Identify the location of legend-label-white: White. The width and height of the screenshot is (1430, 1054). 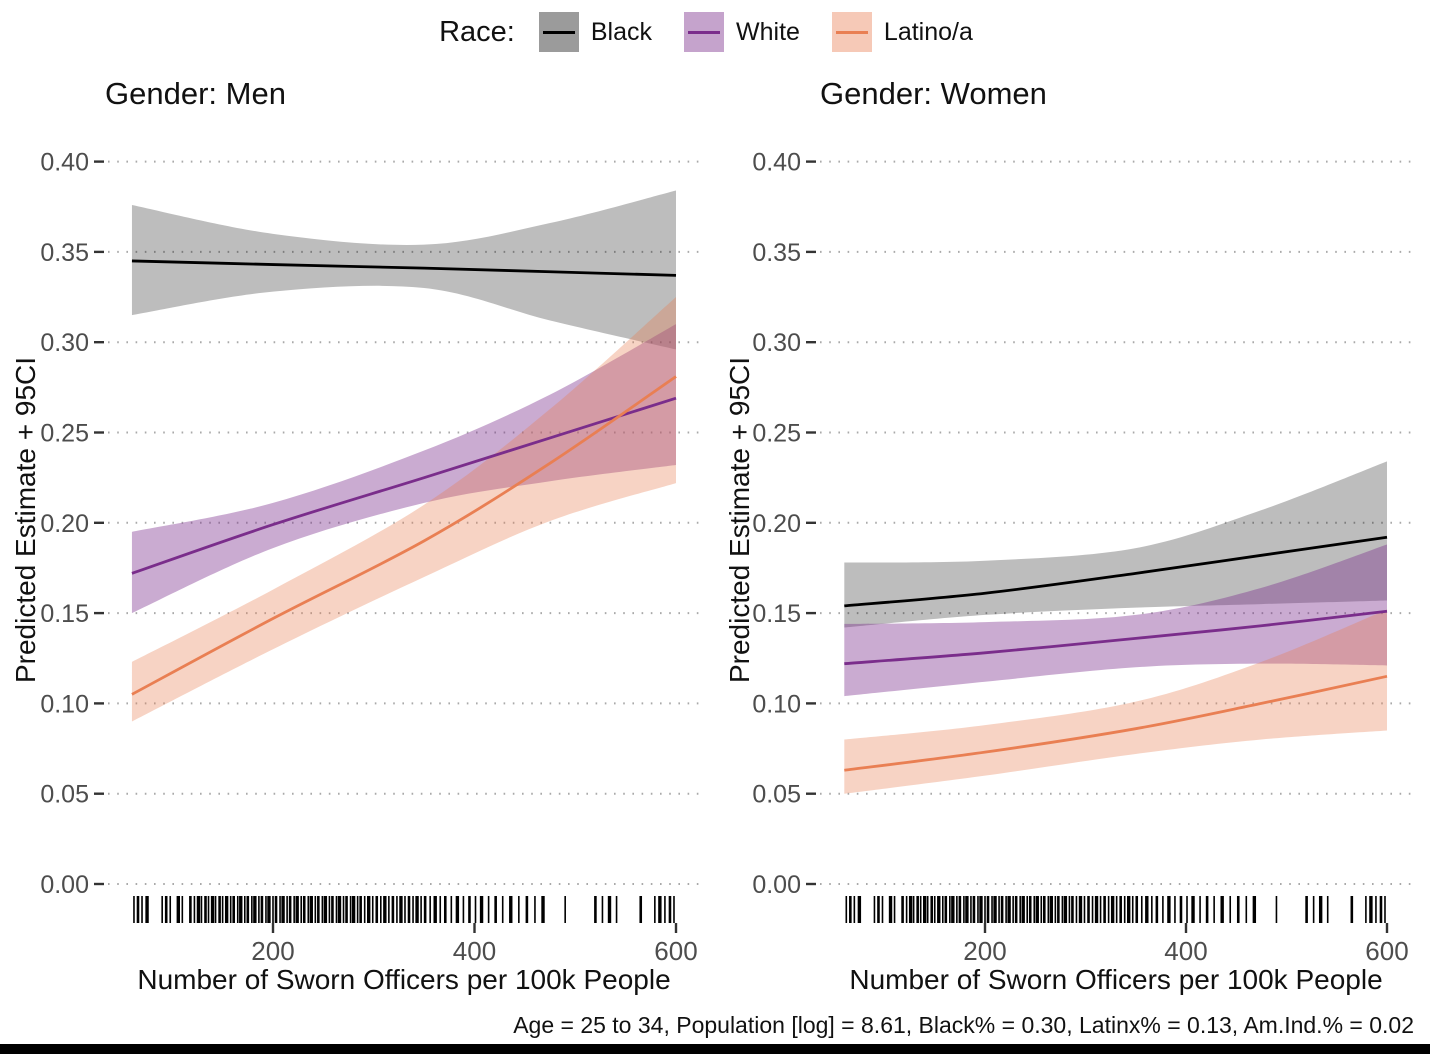
(768, 31).